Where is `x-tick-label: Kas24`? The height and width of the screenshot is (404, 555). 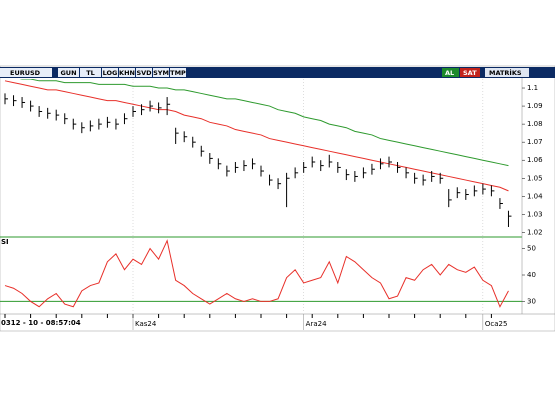
x-tick-label: Kas24 is located at coordinates (146, 324).